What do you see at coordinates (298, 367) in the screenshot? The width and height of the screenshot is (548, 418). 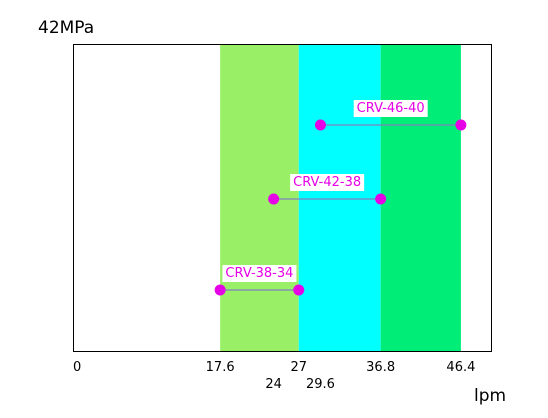 I see `x-tick-label: 27` at bounding box center [298, 367].